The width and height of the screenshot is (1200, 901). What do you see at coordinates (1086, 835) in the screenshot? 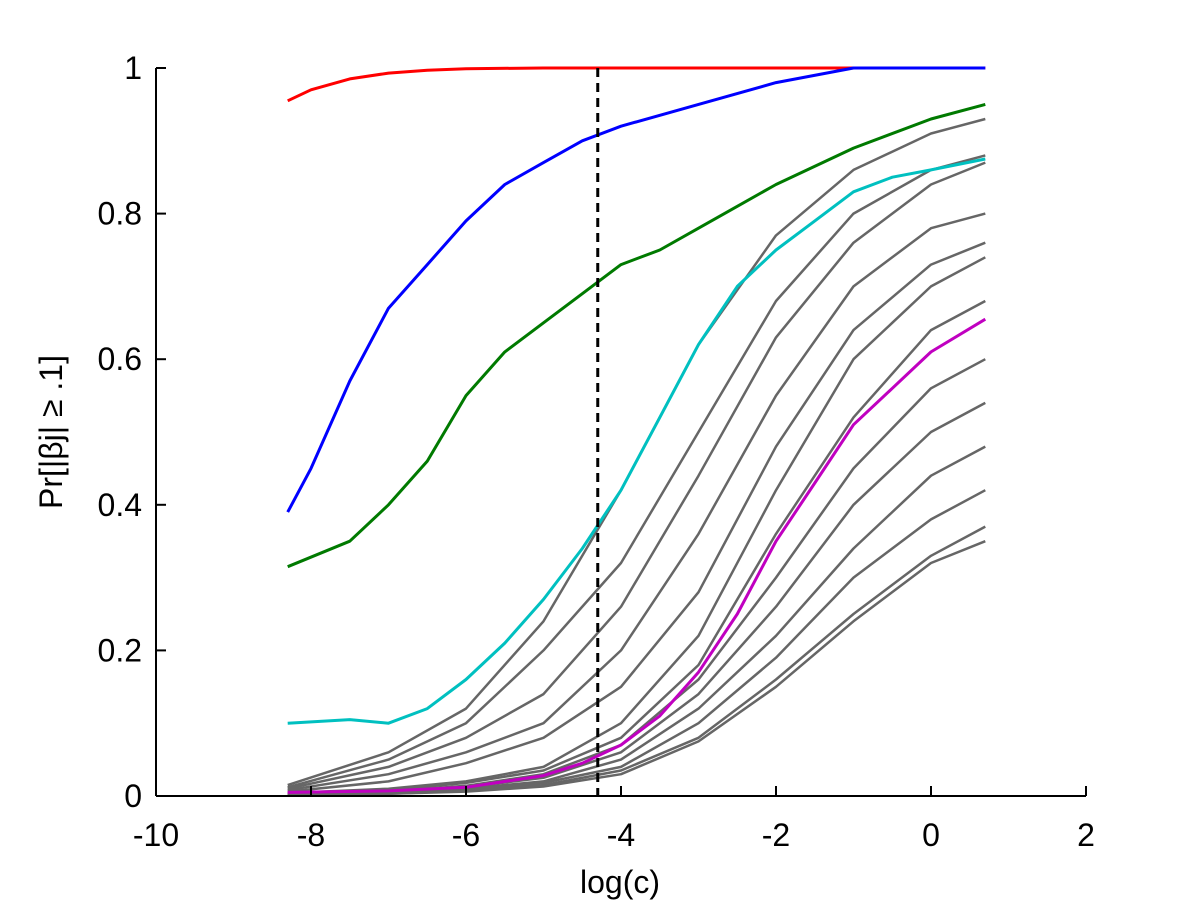
I see `x-tick-label: 2` at bounding box center [1086, 835].